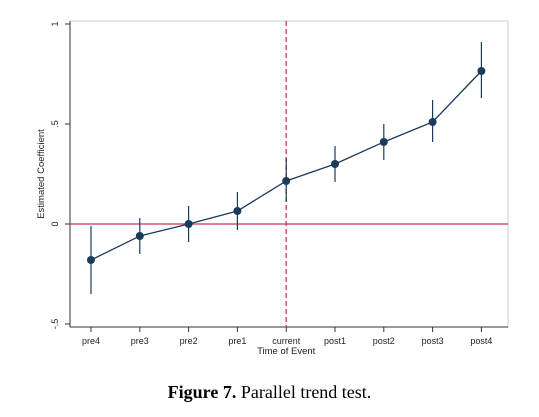  Describe the element at coordinates (202, 392) in the screenshot. I see `figure-caption-label: Figure 7.` at that location.